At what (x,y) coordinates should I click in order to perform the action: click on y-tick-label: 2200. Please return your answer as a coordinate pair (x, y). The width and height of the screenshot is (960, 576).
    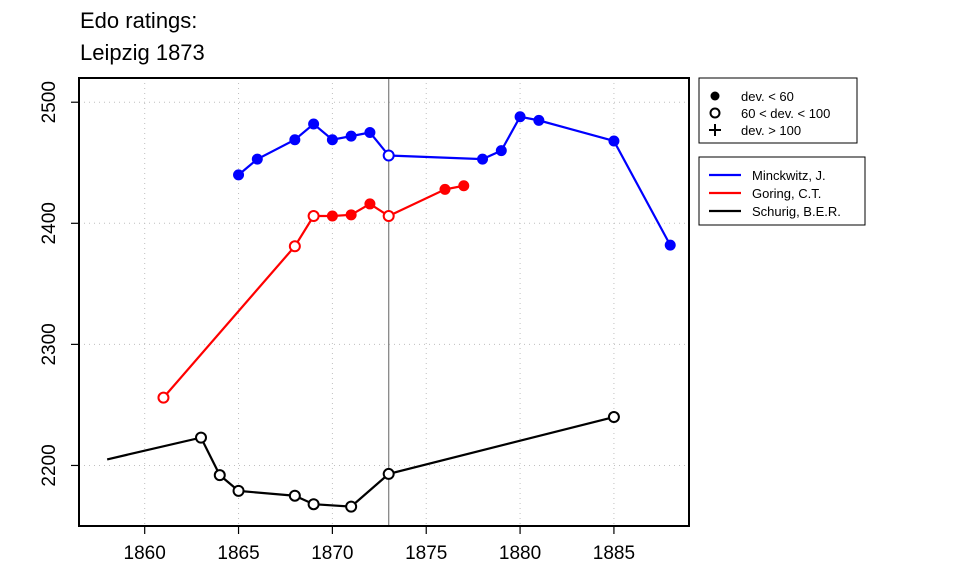
    Looking at the image, I should click on (49, 465).